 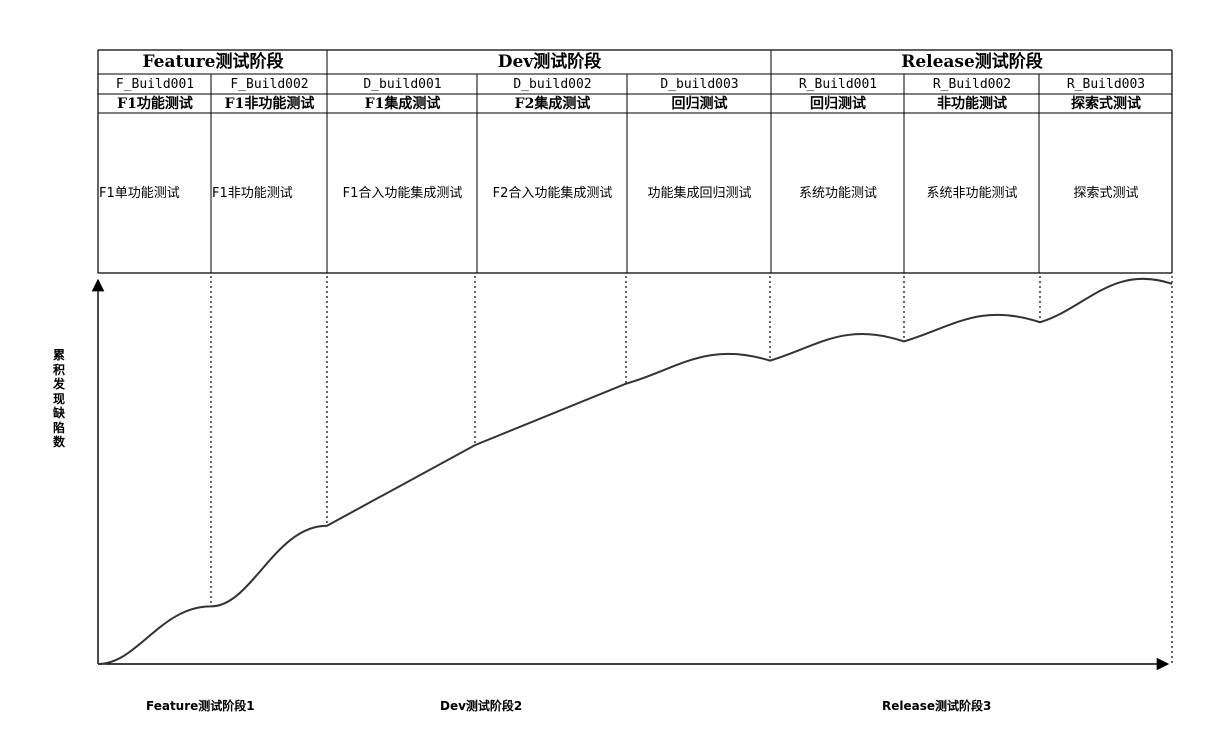 What do you see at coordinates (252, 193) in the screenshot?
I see `description-cell: F1非功能测试` at bounding box center [252, 193].